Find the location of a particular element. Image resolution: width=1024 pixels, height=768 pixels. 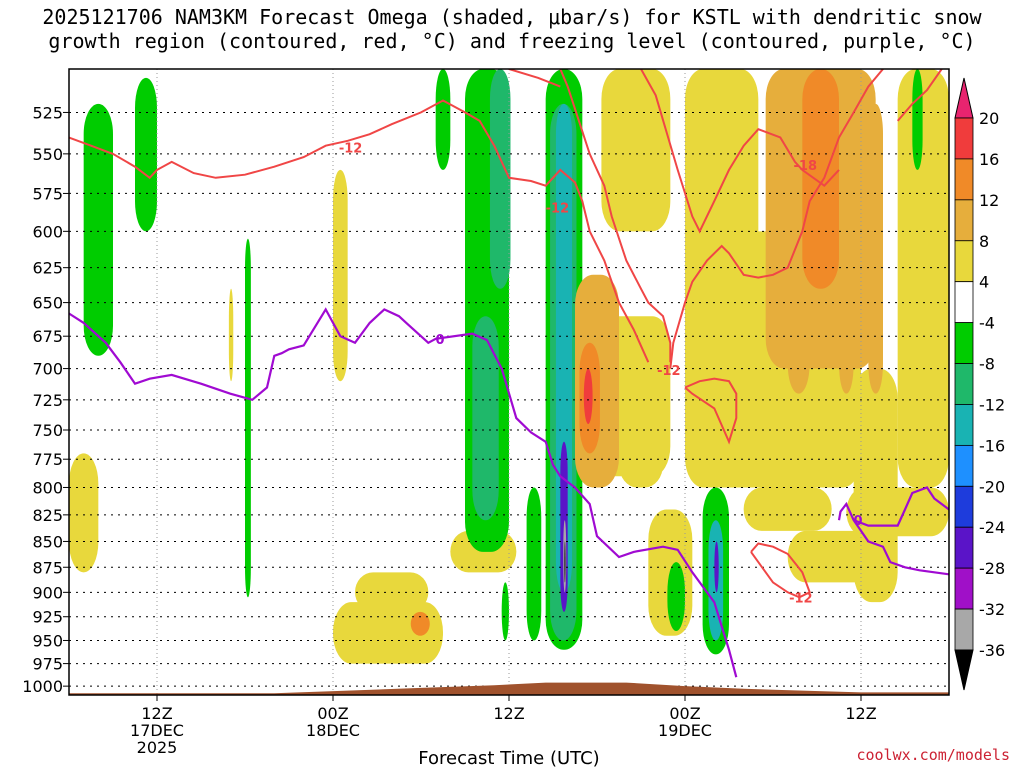

colorbar-label-10: -24 is located at coordinates (992, 527).